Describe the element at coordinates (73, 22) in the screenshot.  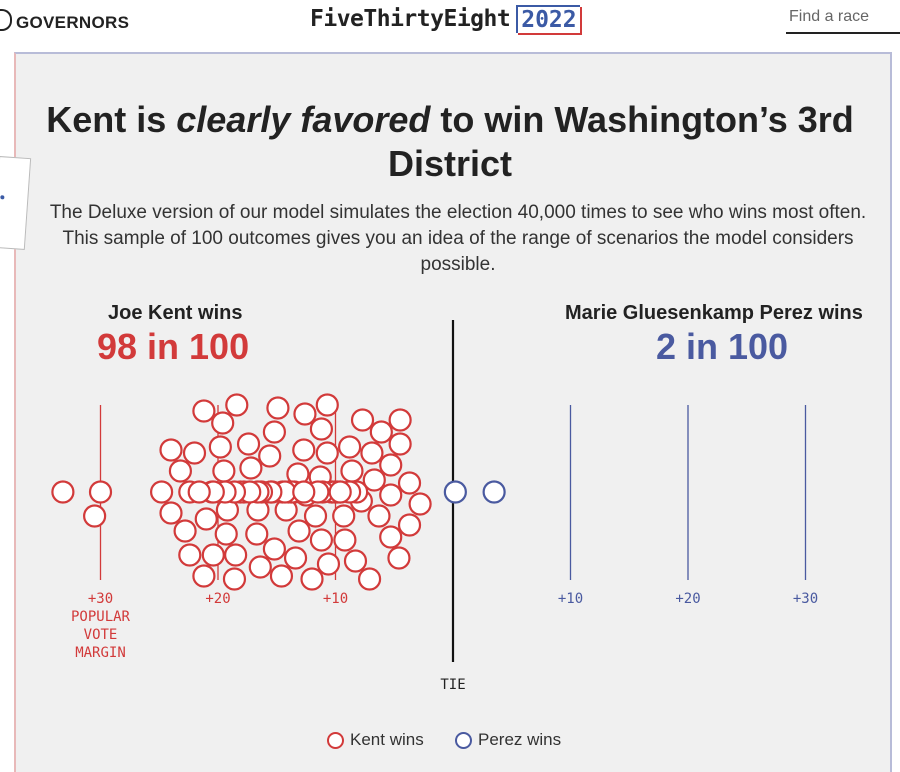
I see `nav-section-label: GOVERNORS` at that location.